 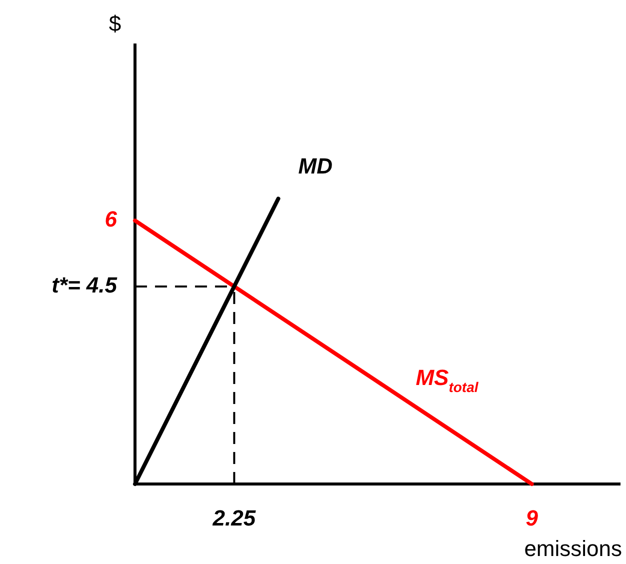 I want to click on y-tick-label: 6, so click(x=111, y=219).